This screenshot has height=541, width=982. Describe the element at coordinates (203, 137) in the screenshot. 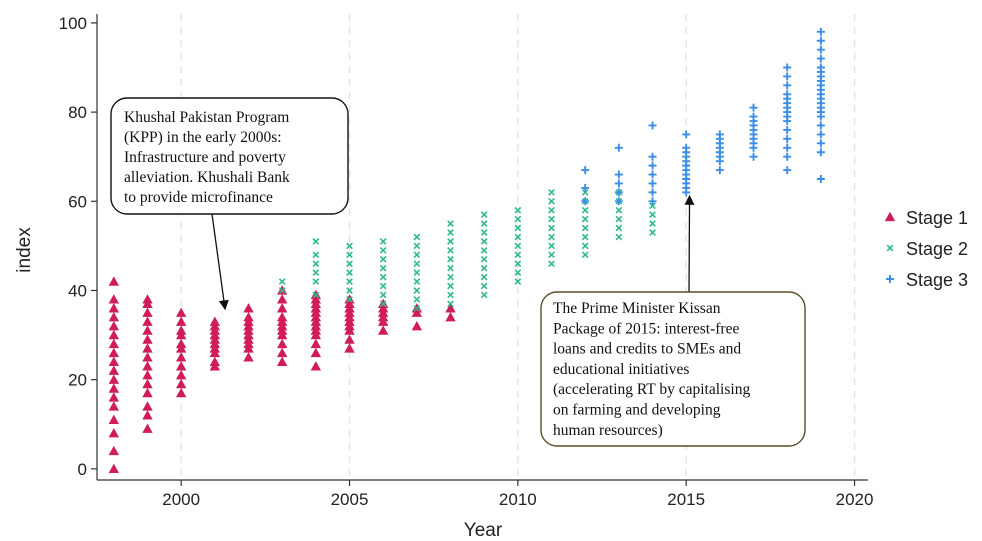

I see `annotation-line: (KPP) in the early 2000s:` at that location.